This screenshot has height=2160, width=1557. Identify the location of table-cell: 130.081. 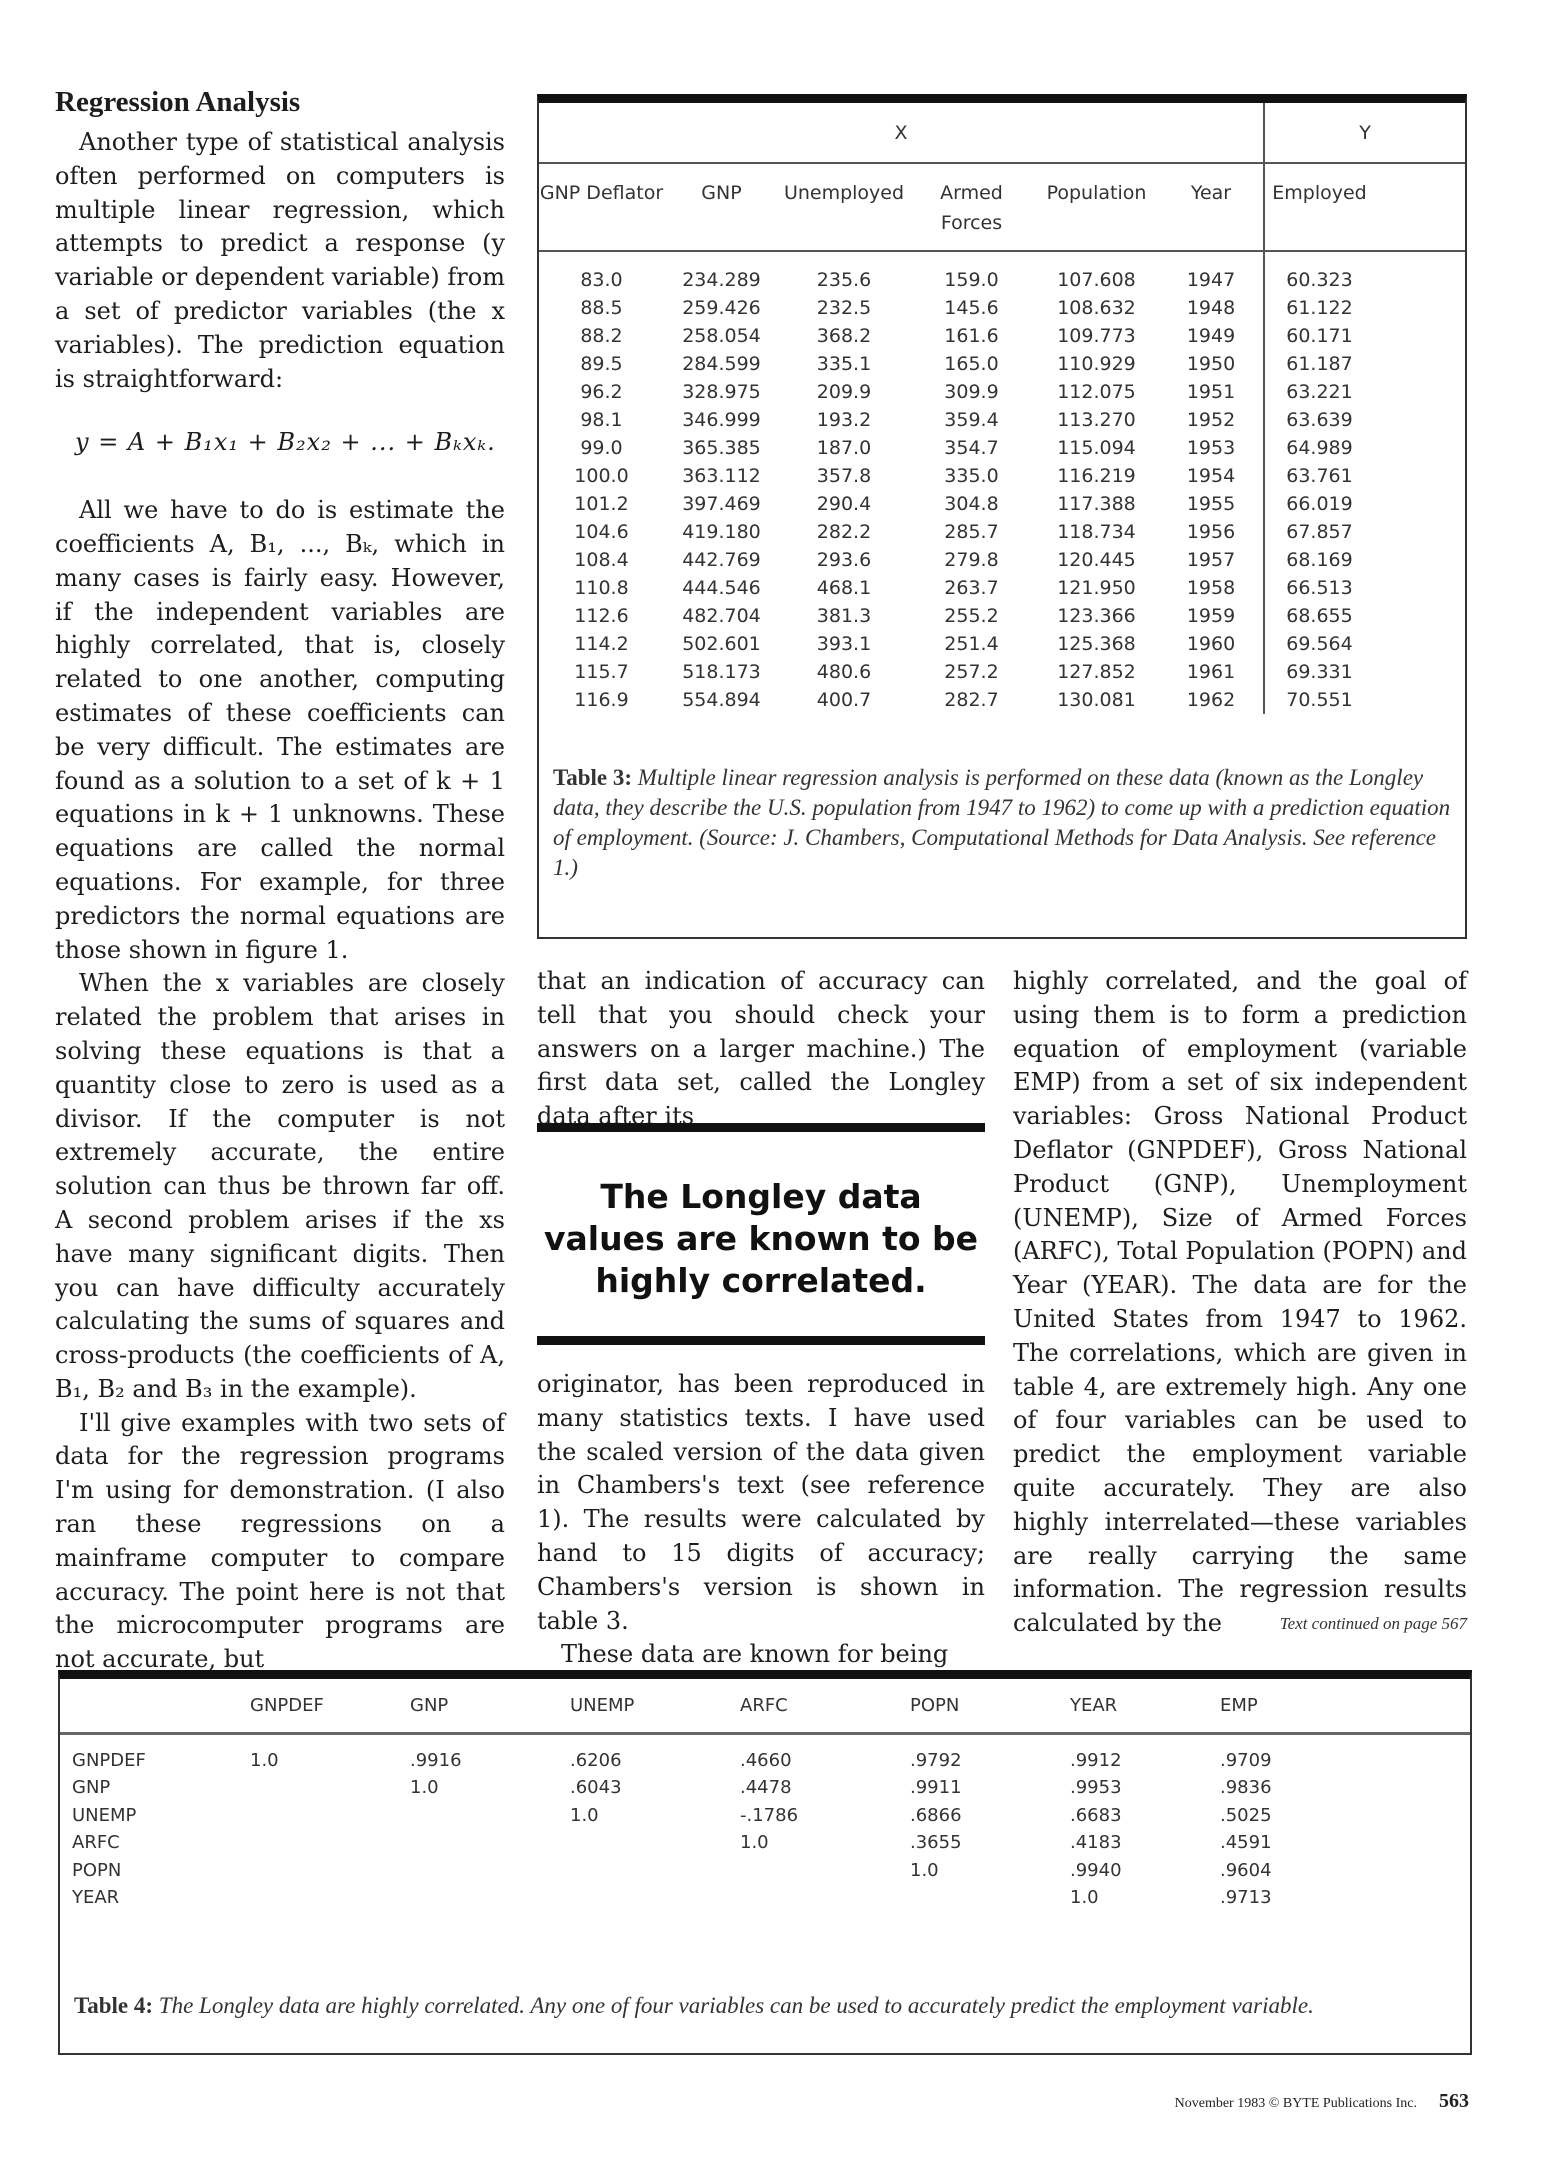
(1096, 700).